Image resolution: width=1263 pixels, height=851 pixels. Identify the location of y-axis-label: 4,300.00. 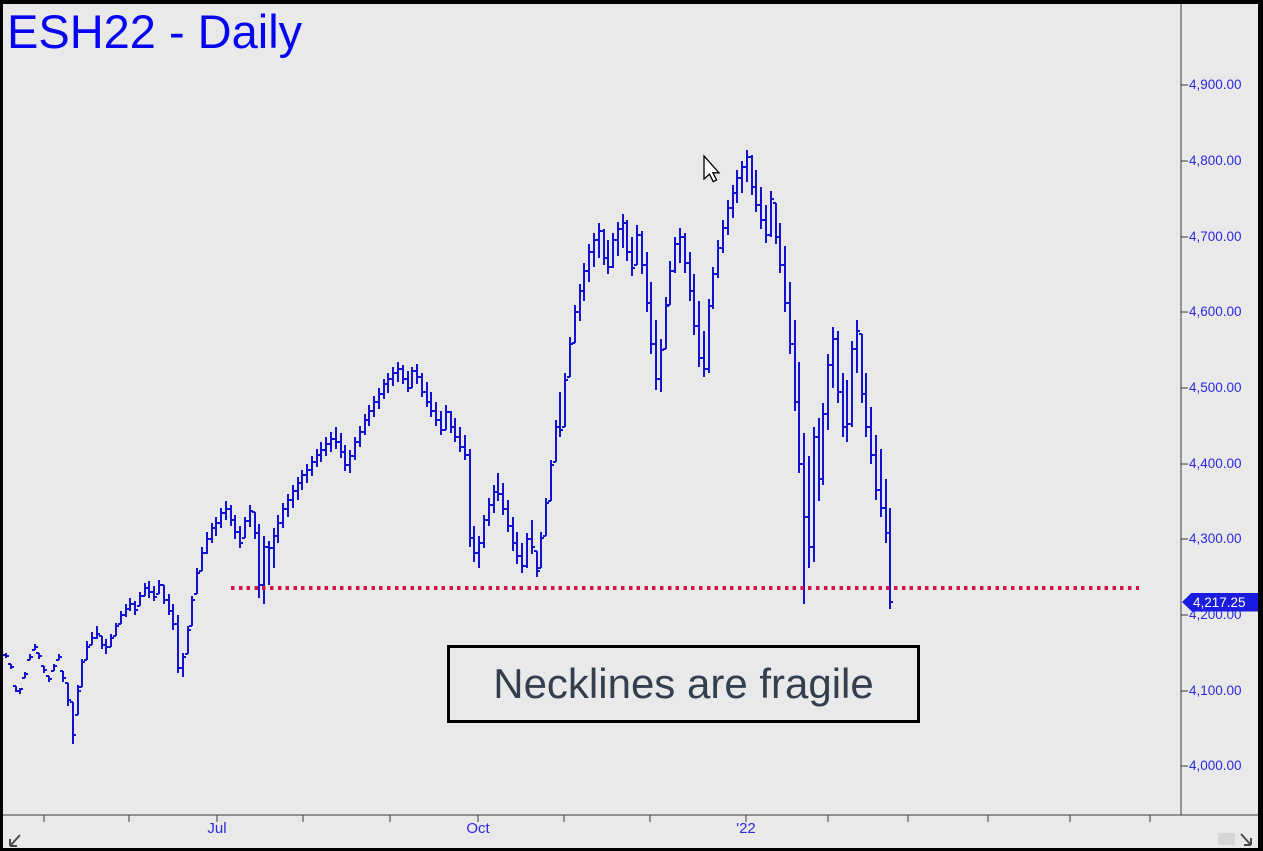
(1215, 538).